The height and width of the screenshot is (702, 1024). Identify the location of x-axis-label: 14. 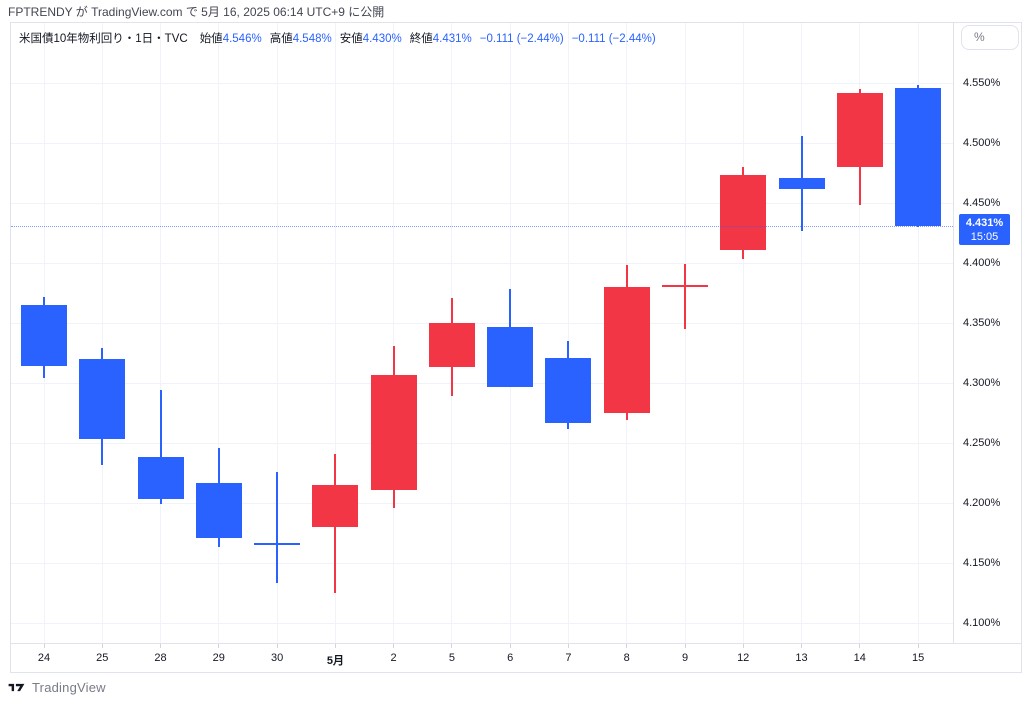
(859, 658).